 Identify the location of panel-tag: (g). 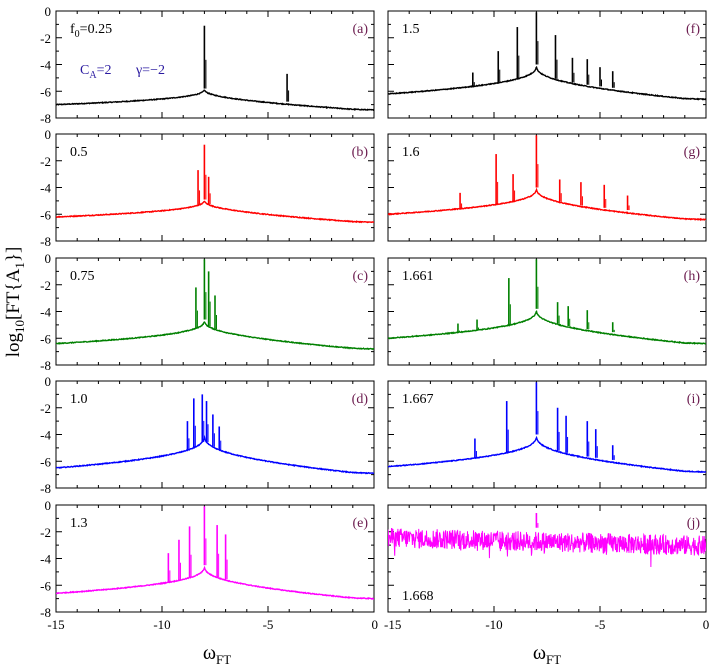
(692, 152).